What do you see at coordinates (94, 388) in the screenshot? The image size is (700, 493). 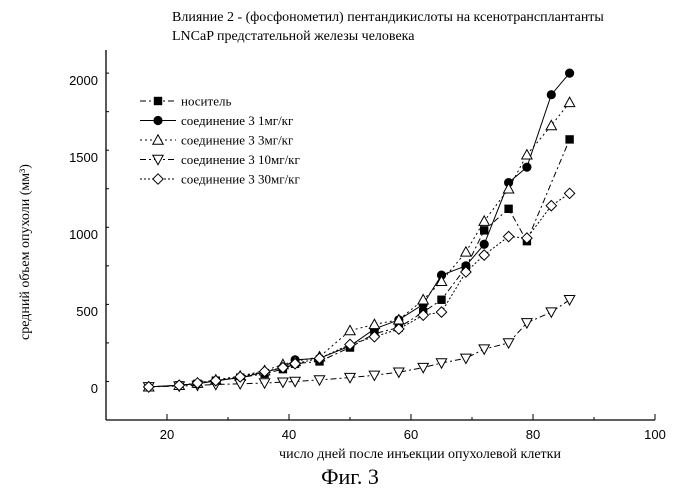 I see `y-tick-label: 0` at bounding box center [94, 388].